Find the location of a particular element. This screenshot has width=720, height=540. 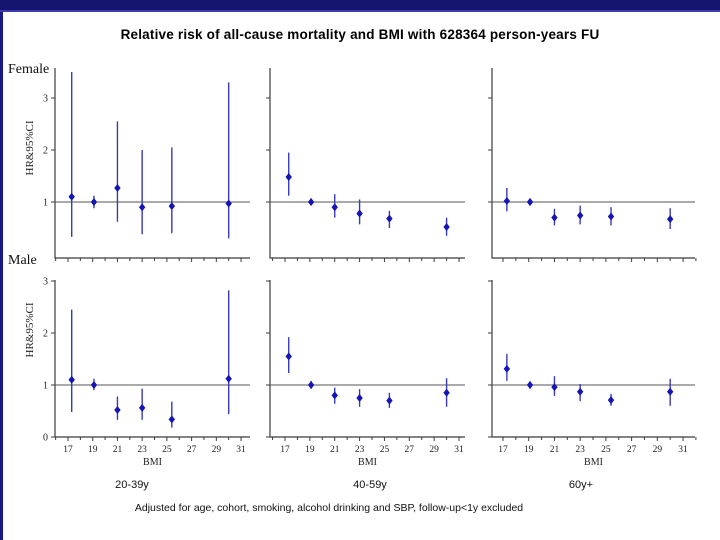

left-border is located at coordinates (1, 276).